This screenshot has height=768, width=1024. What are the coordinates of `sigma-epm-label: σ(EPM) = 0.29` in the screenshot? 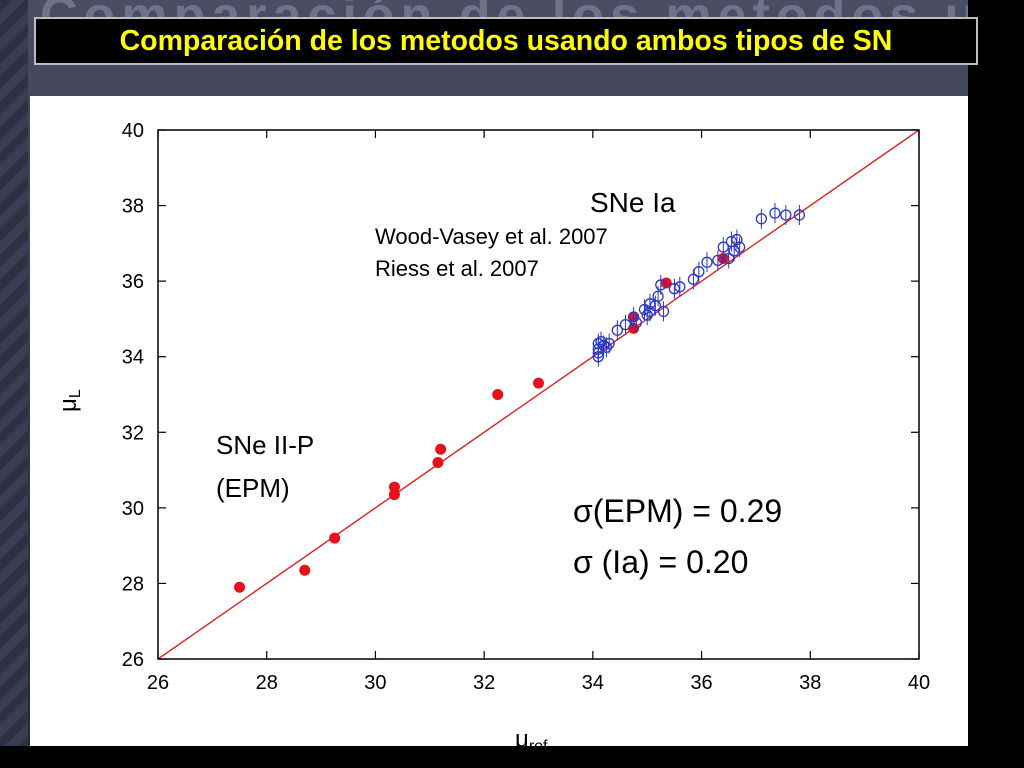 It's located at (677, 511).